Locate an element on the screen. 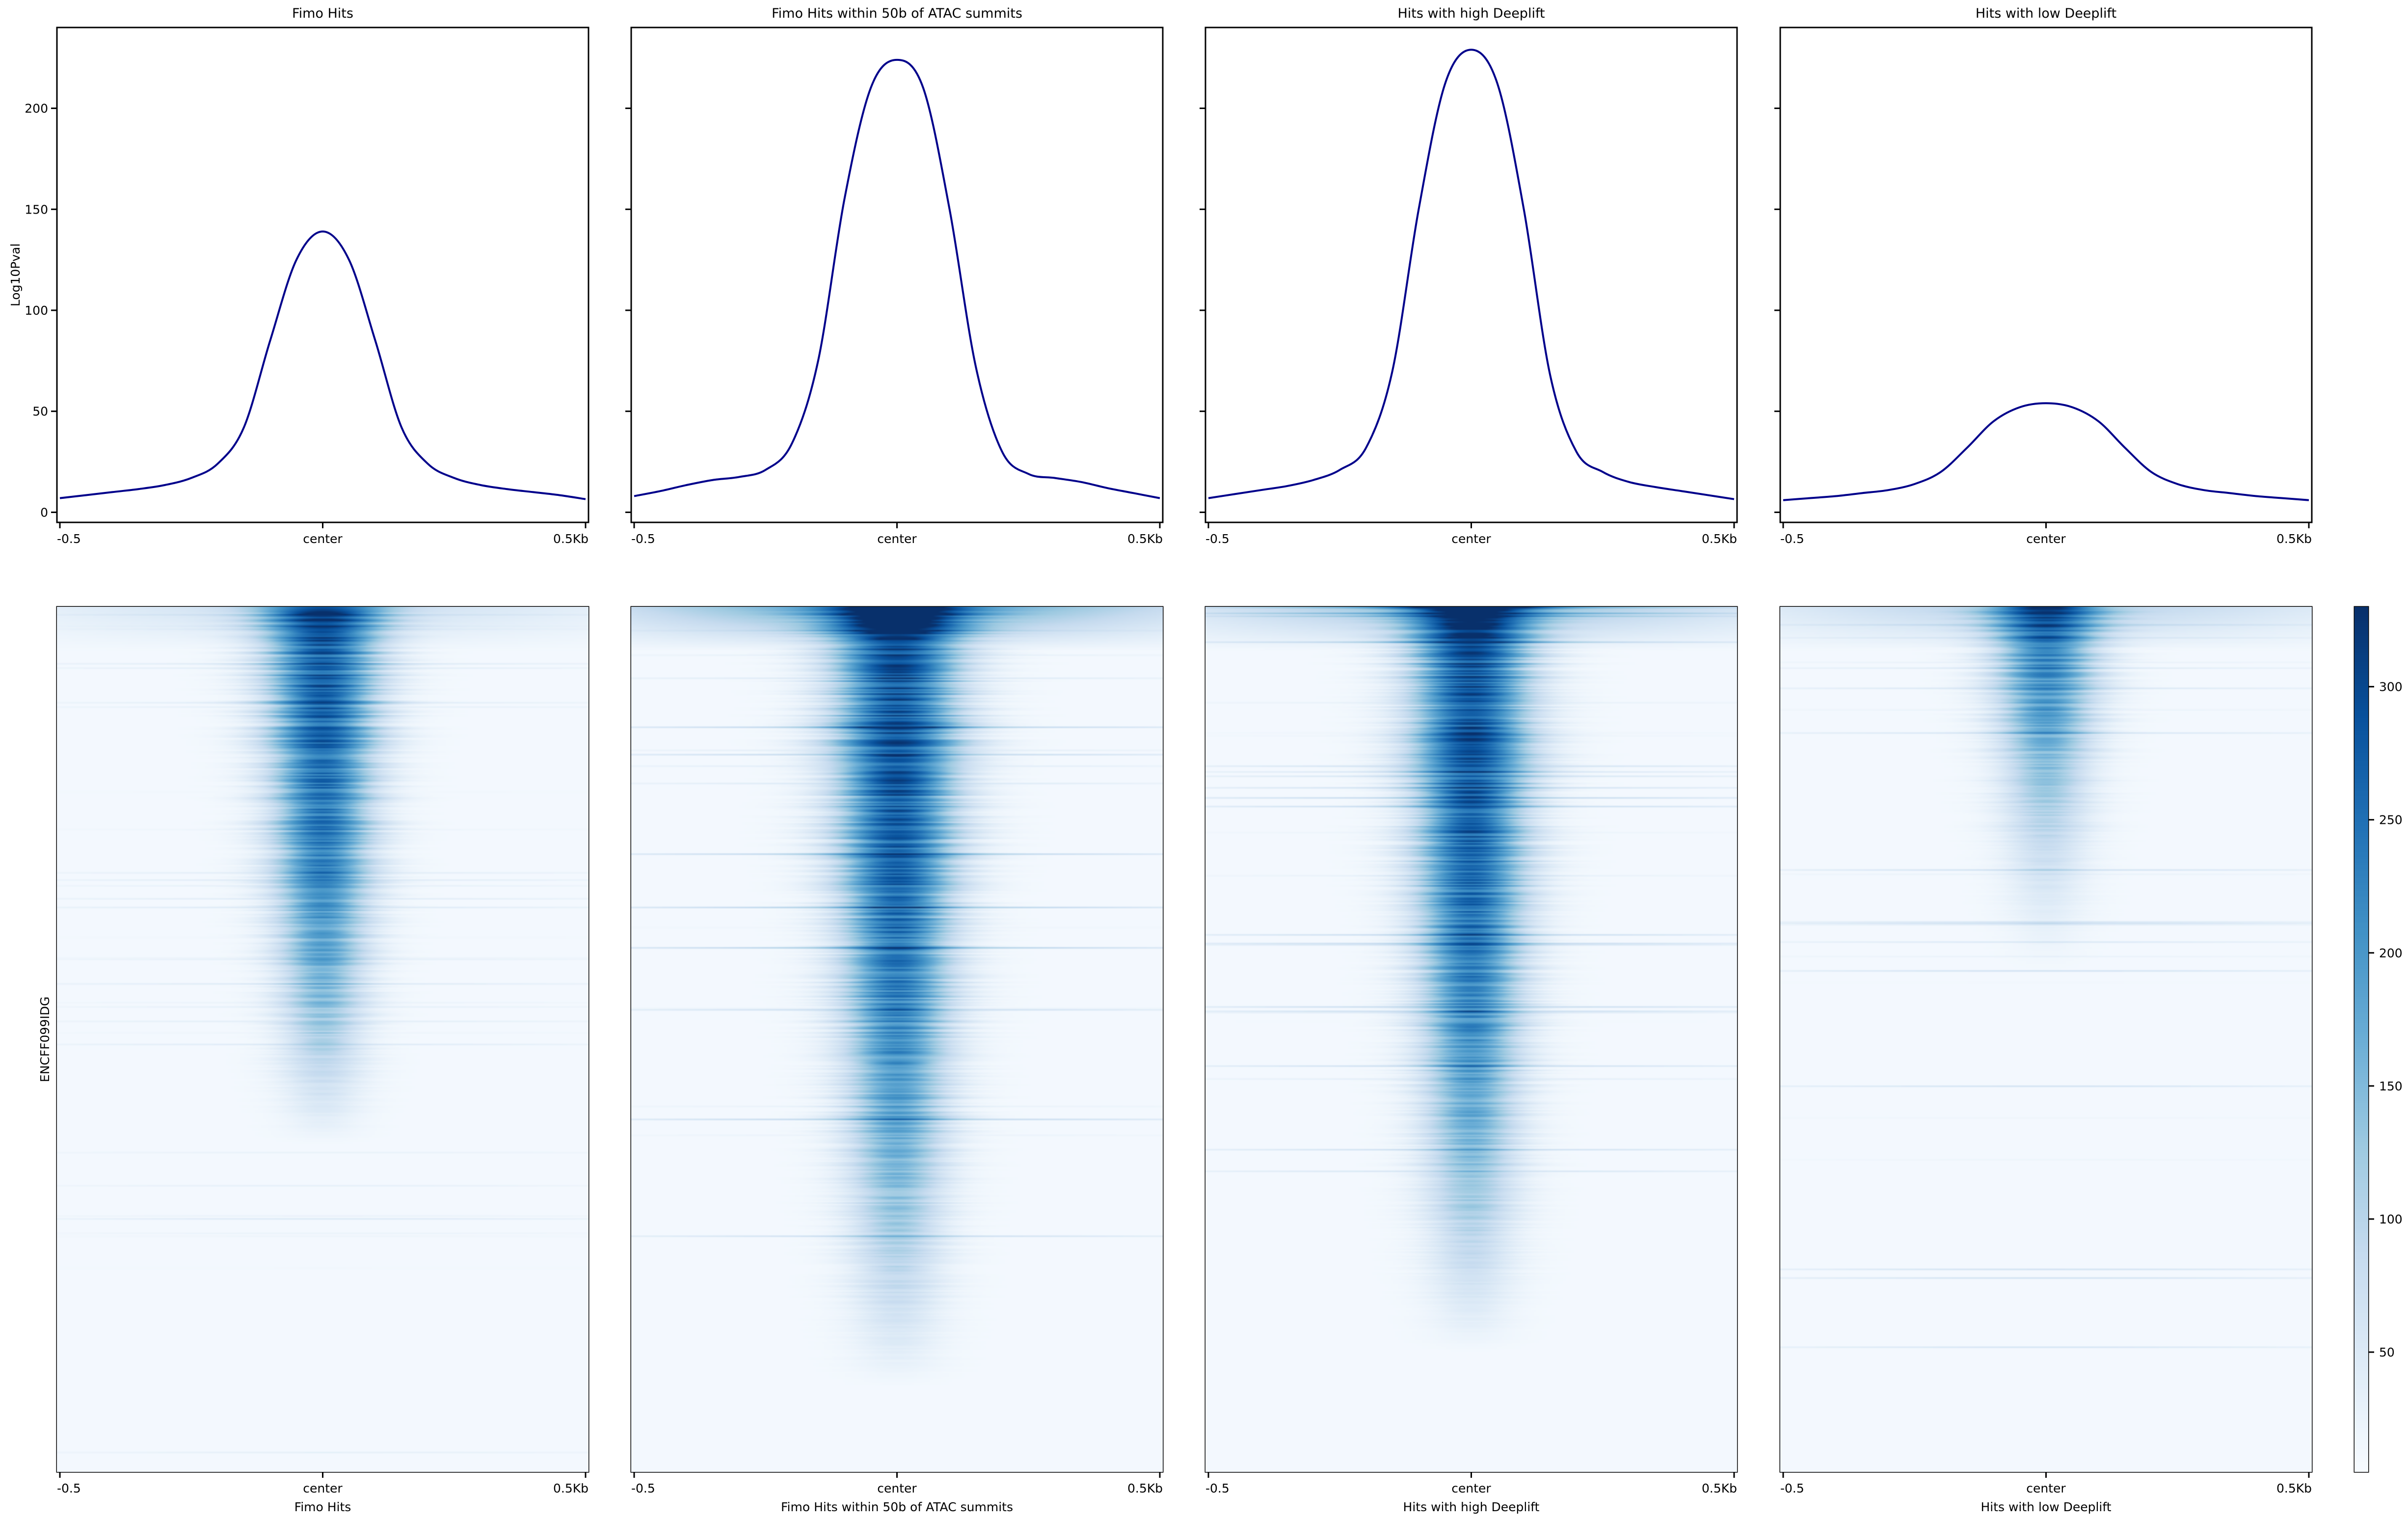 The height and width of the screenshot is (1521, 2408). colorbar-tick-label: 300 is located at coordinates (2391, 687).